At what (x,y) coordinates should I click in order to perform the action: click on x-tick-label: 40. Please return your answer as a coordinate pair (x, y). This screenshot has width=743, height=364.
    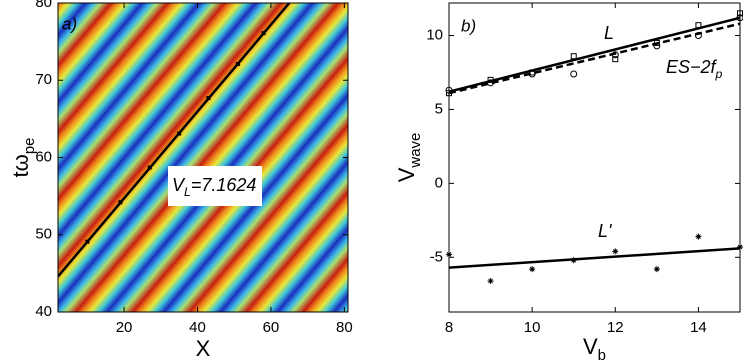
    Looking at the image, I should click on (197, 327).